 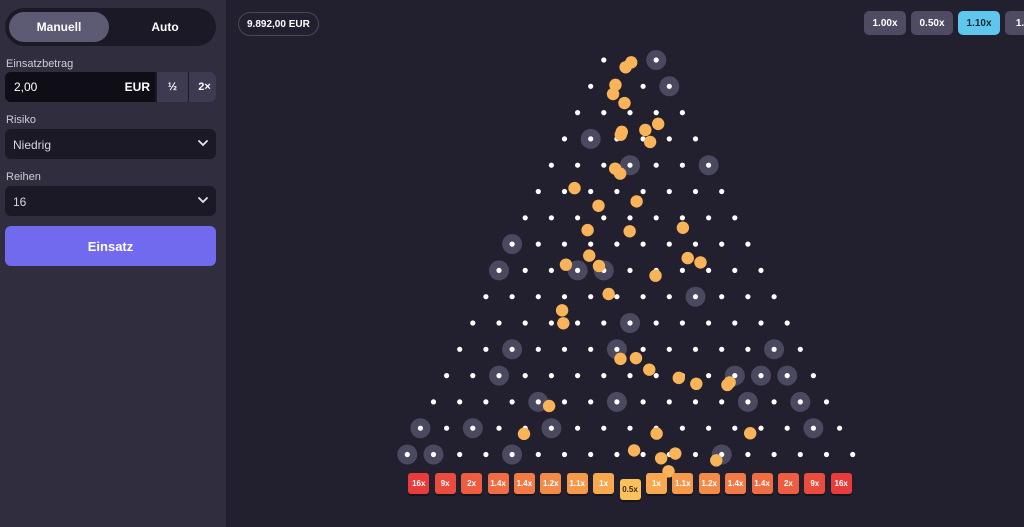 I want to click on place-bet-button: Einsatz, so click(x=110, y=246).